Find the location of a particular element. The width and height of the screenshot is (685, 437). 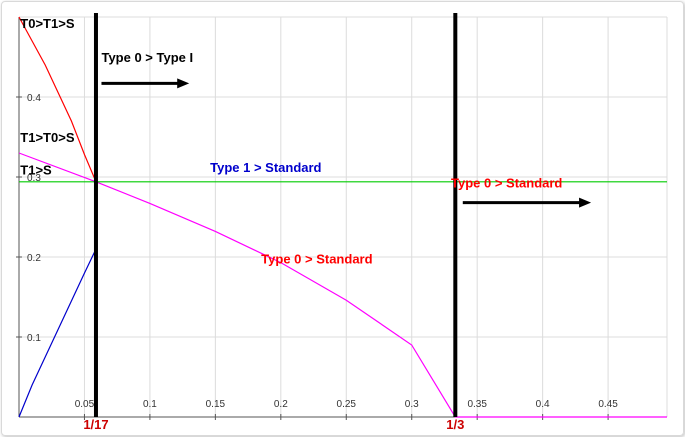

annotation-5: Type 0 > Standard is located at coordinates (506, 182).